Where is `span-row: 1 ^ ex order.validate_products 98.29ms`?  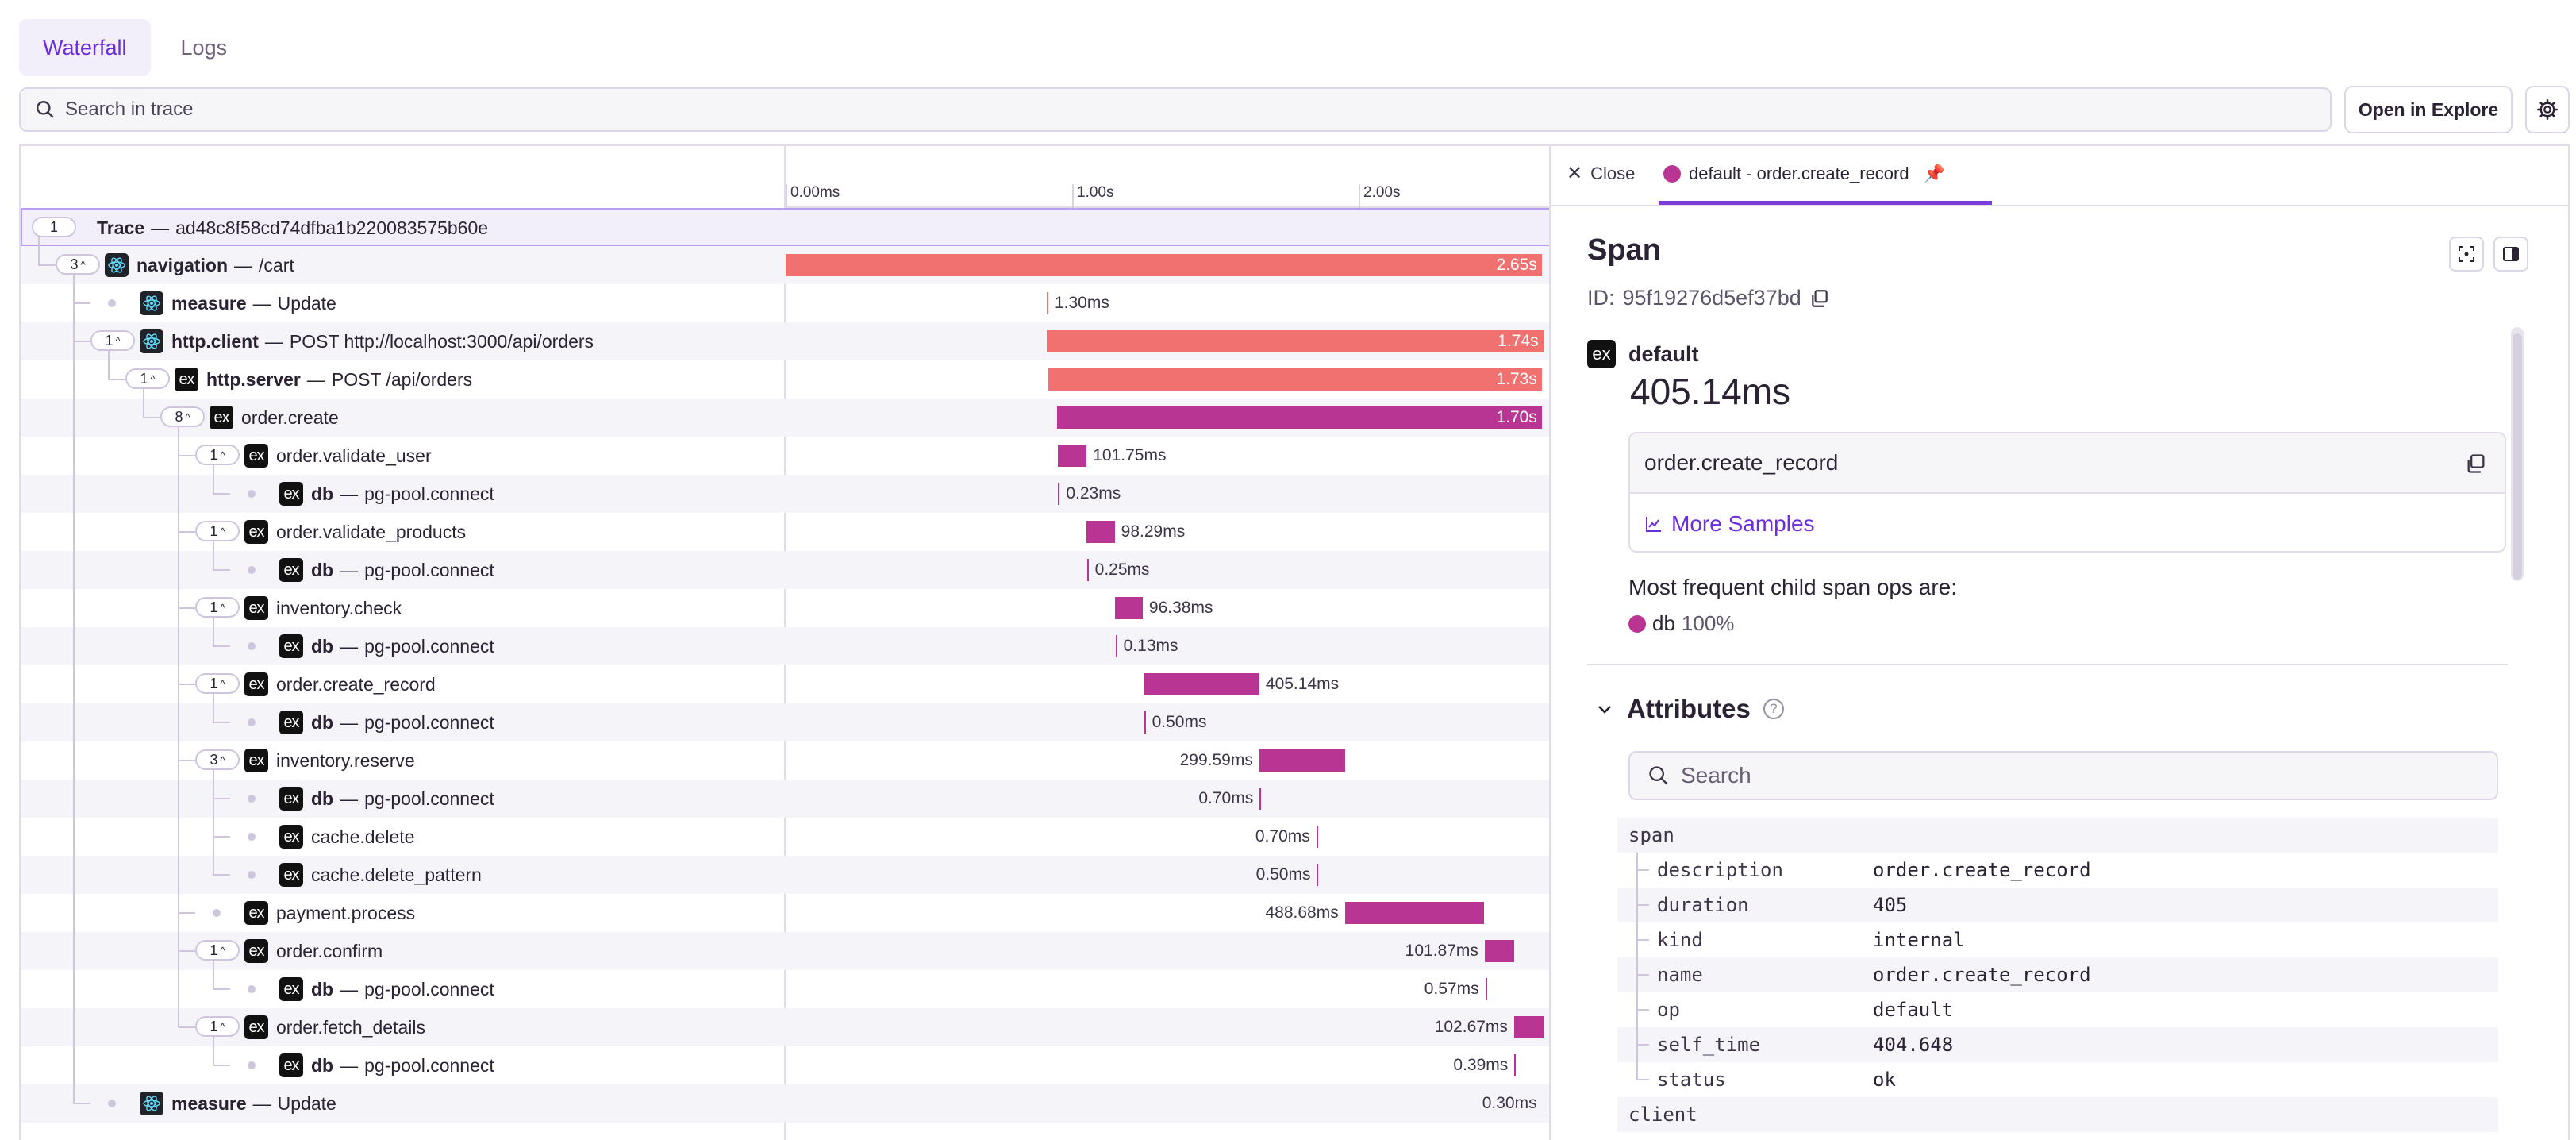
span-row: 1 ^ ex order.validate_products 98.29ms is located at coordinates (785, 532).